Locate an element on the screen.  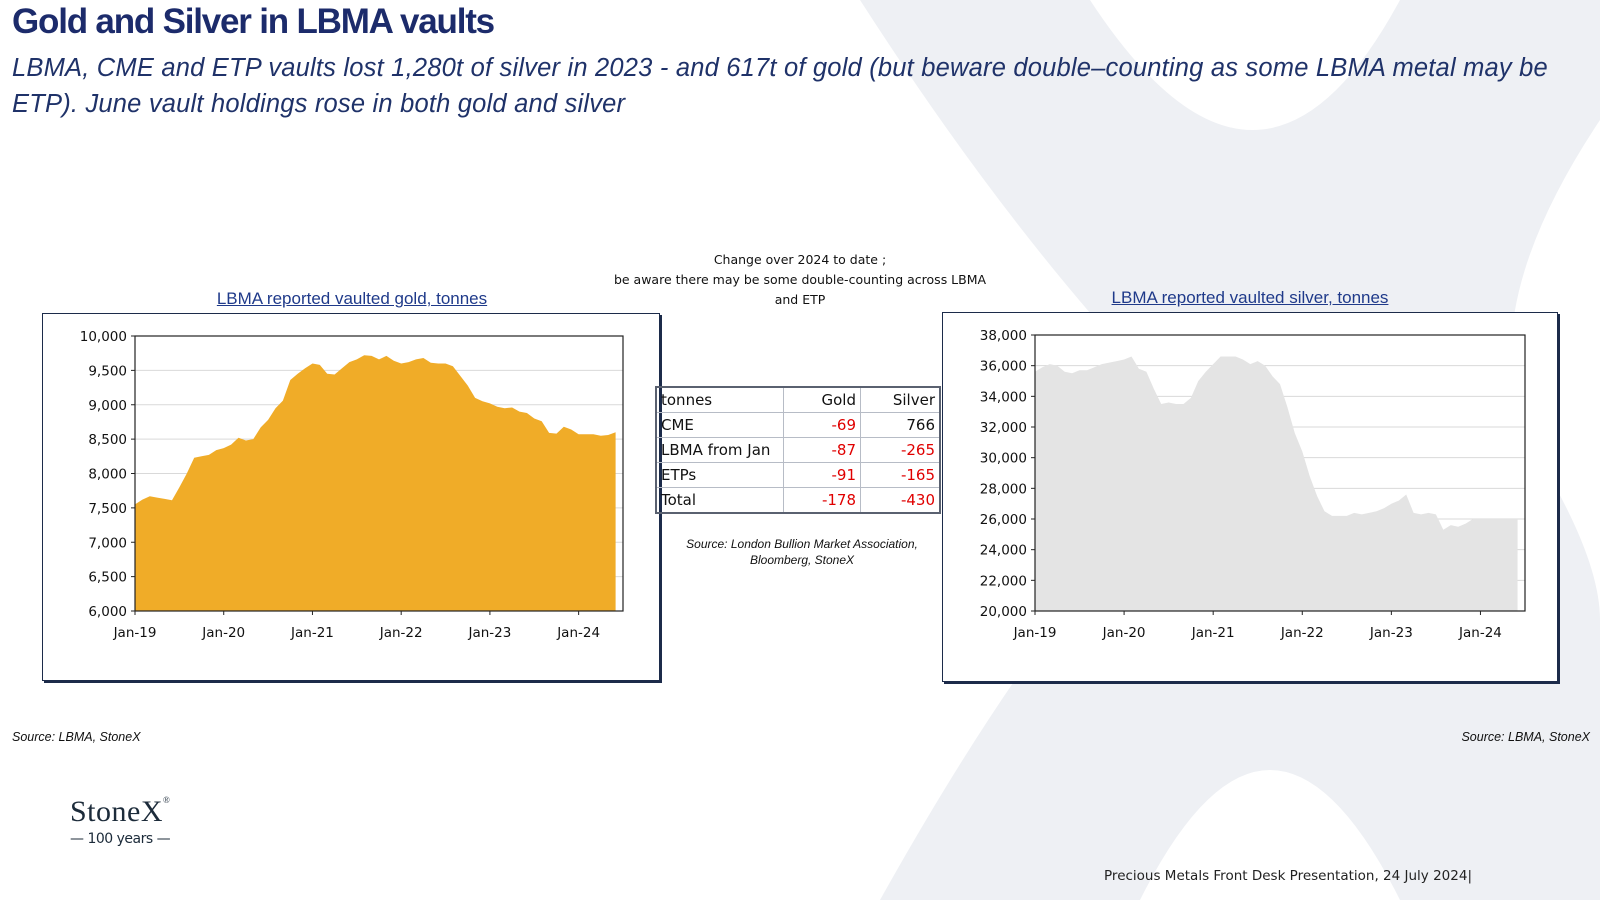
y-tick-label: 28,000 is located at coordinates (1003, 489).